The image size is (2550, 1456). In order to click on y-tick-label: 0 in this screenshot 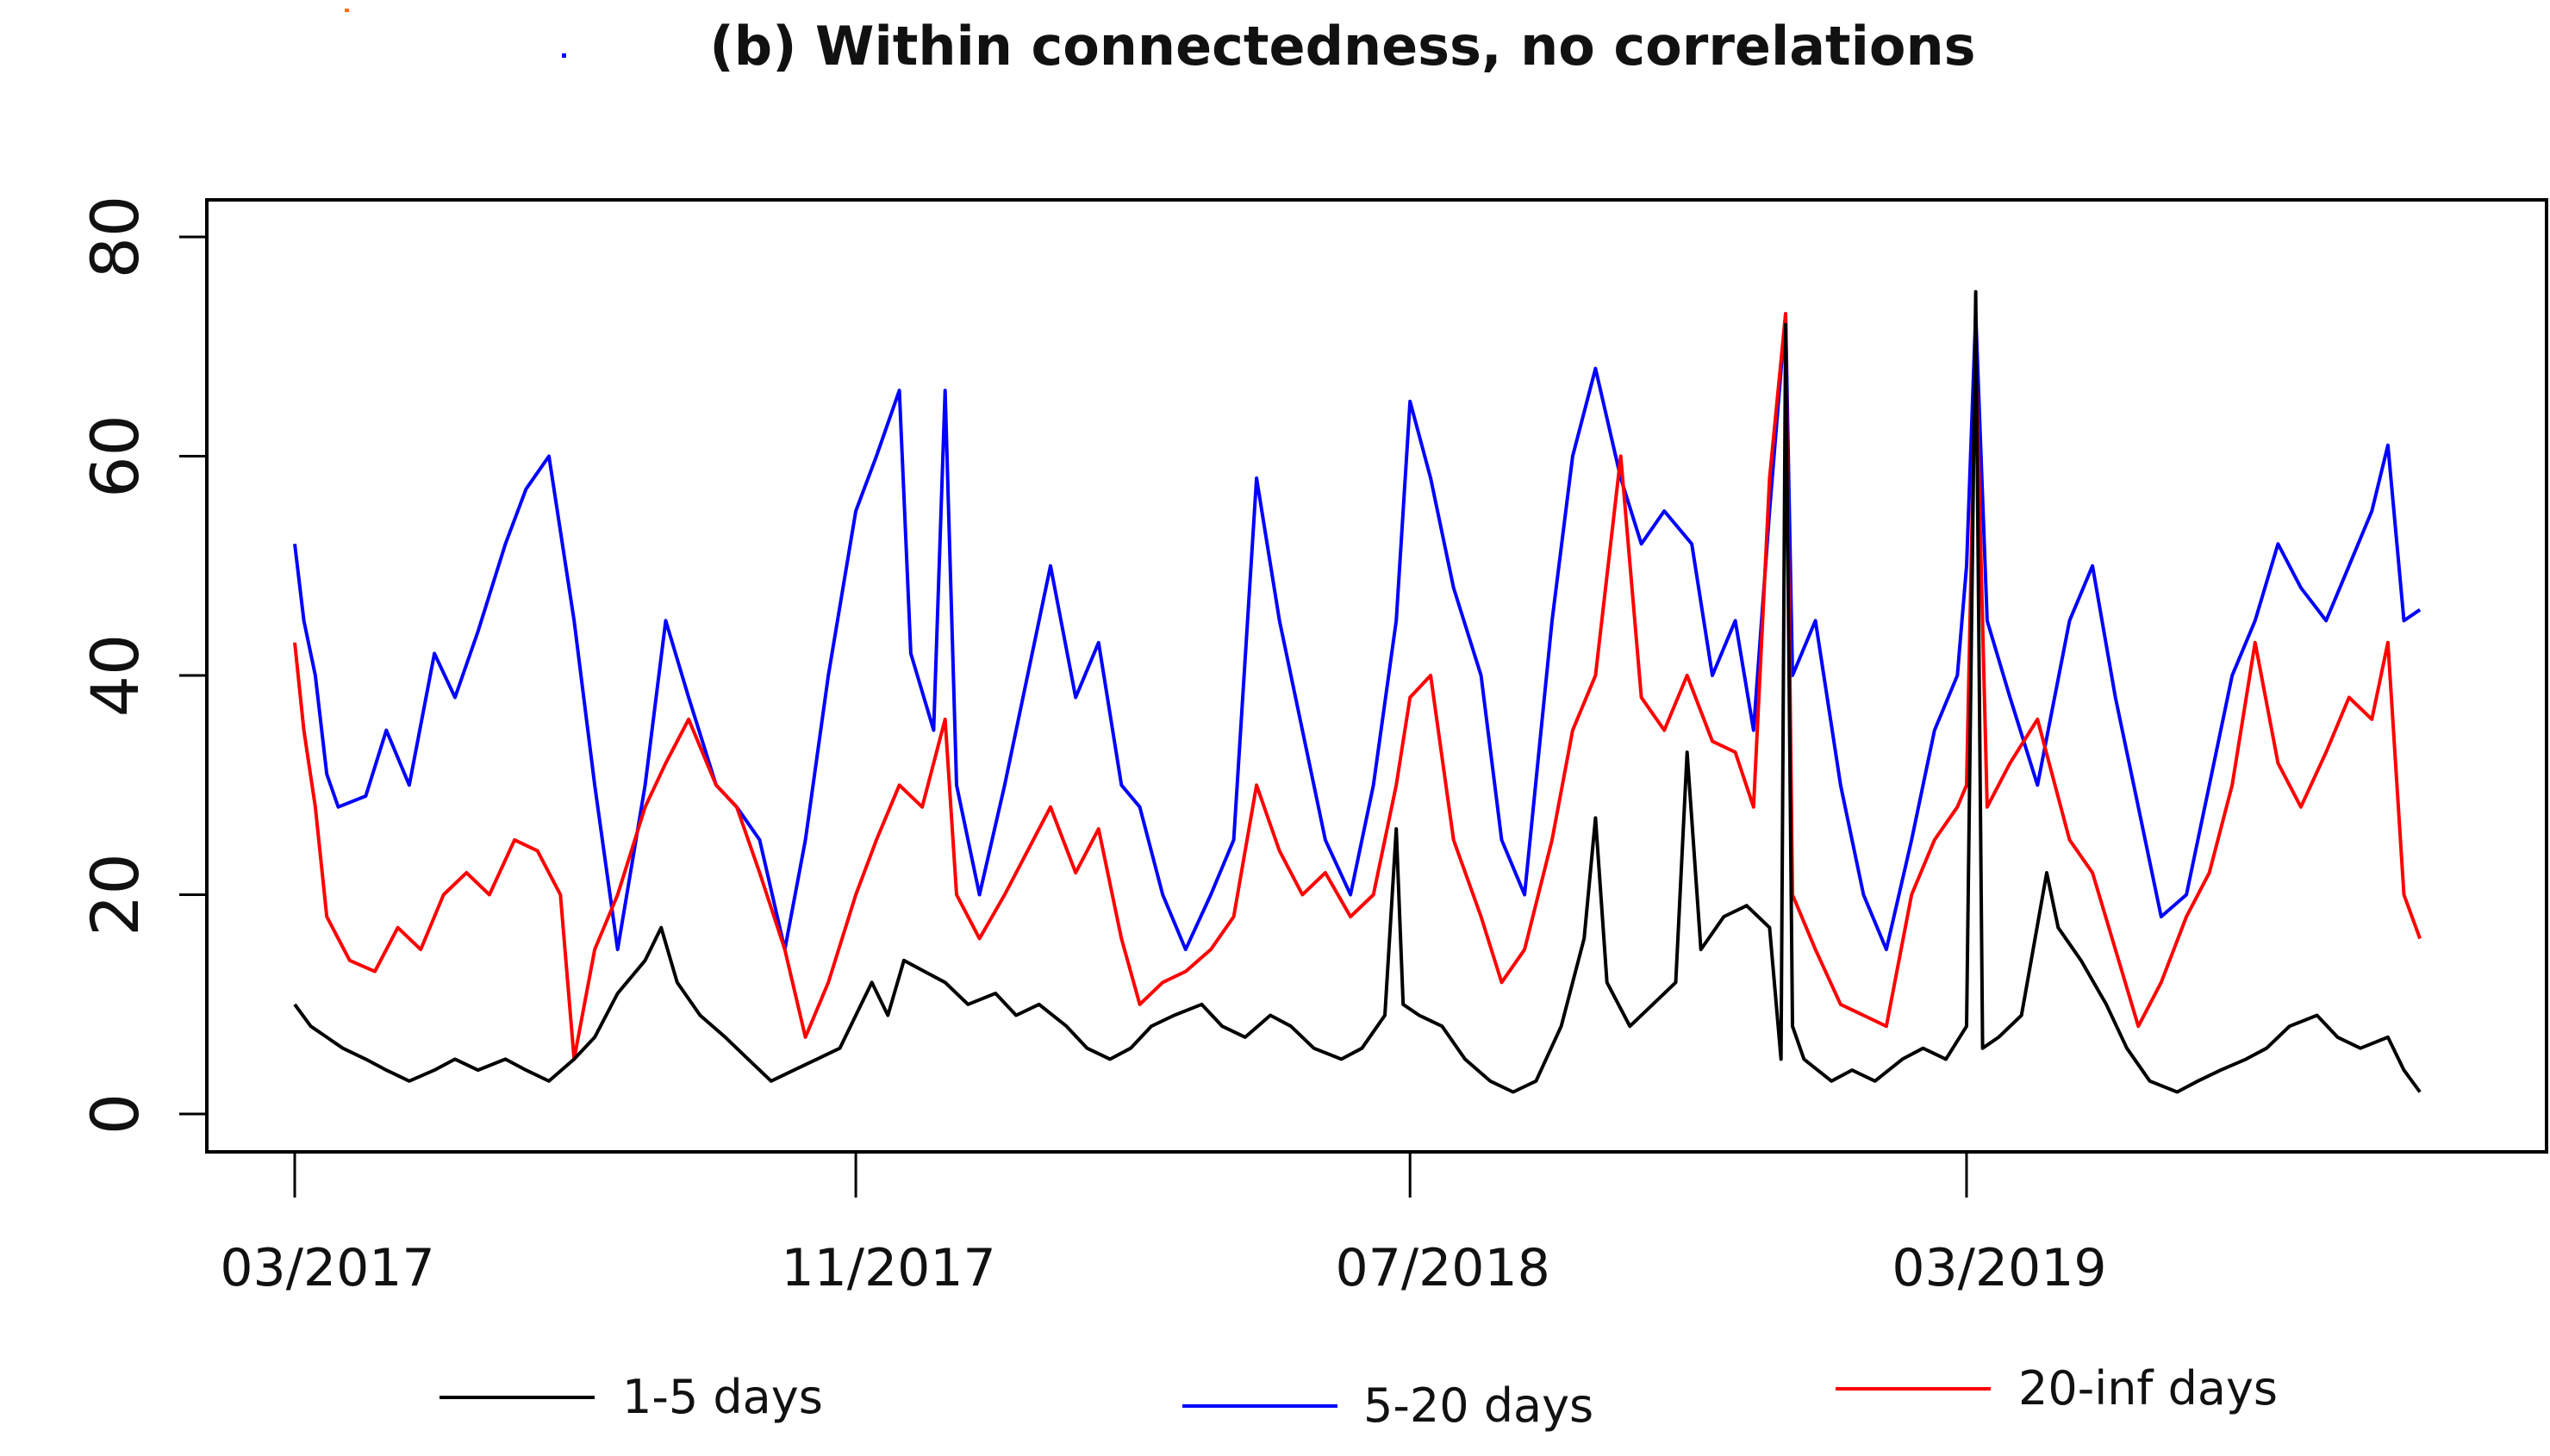, I will do `click(115, 1114)`.